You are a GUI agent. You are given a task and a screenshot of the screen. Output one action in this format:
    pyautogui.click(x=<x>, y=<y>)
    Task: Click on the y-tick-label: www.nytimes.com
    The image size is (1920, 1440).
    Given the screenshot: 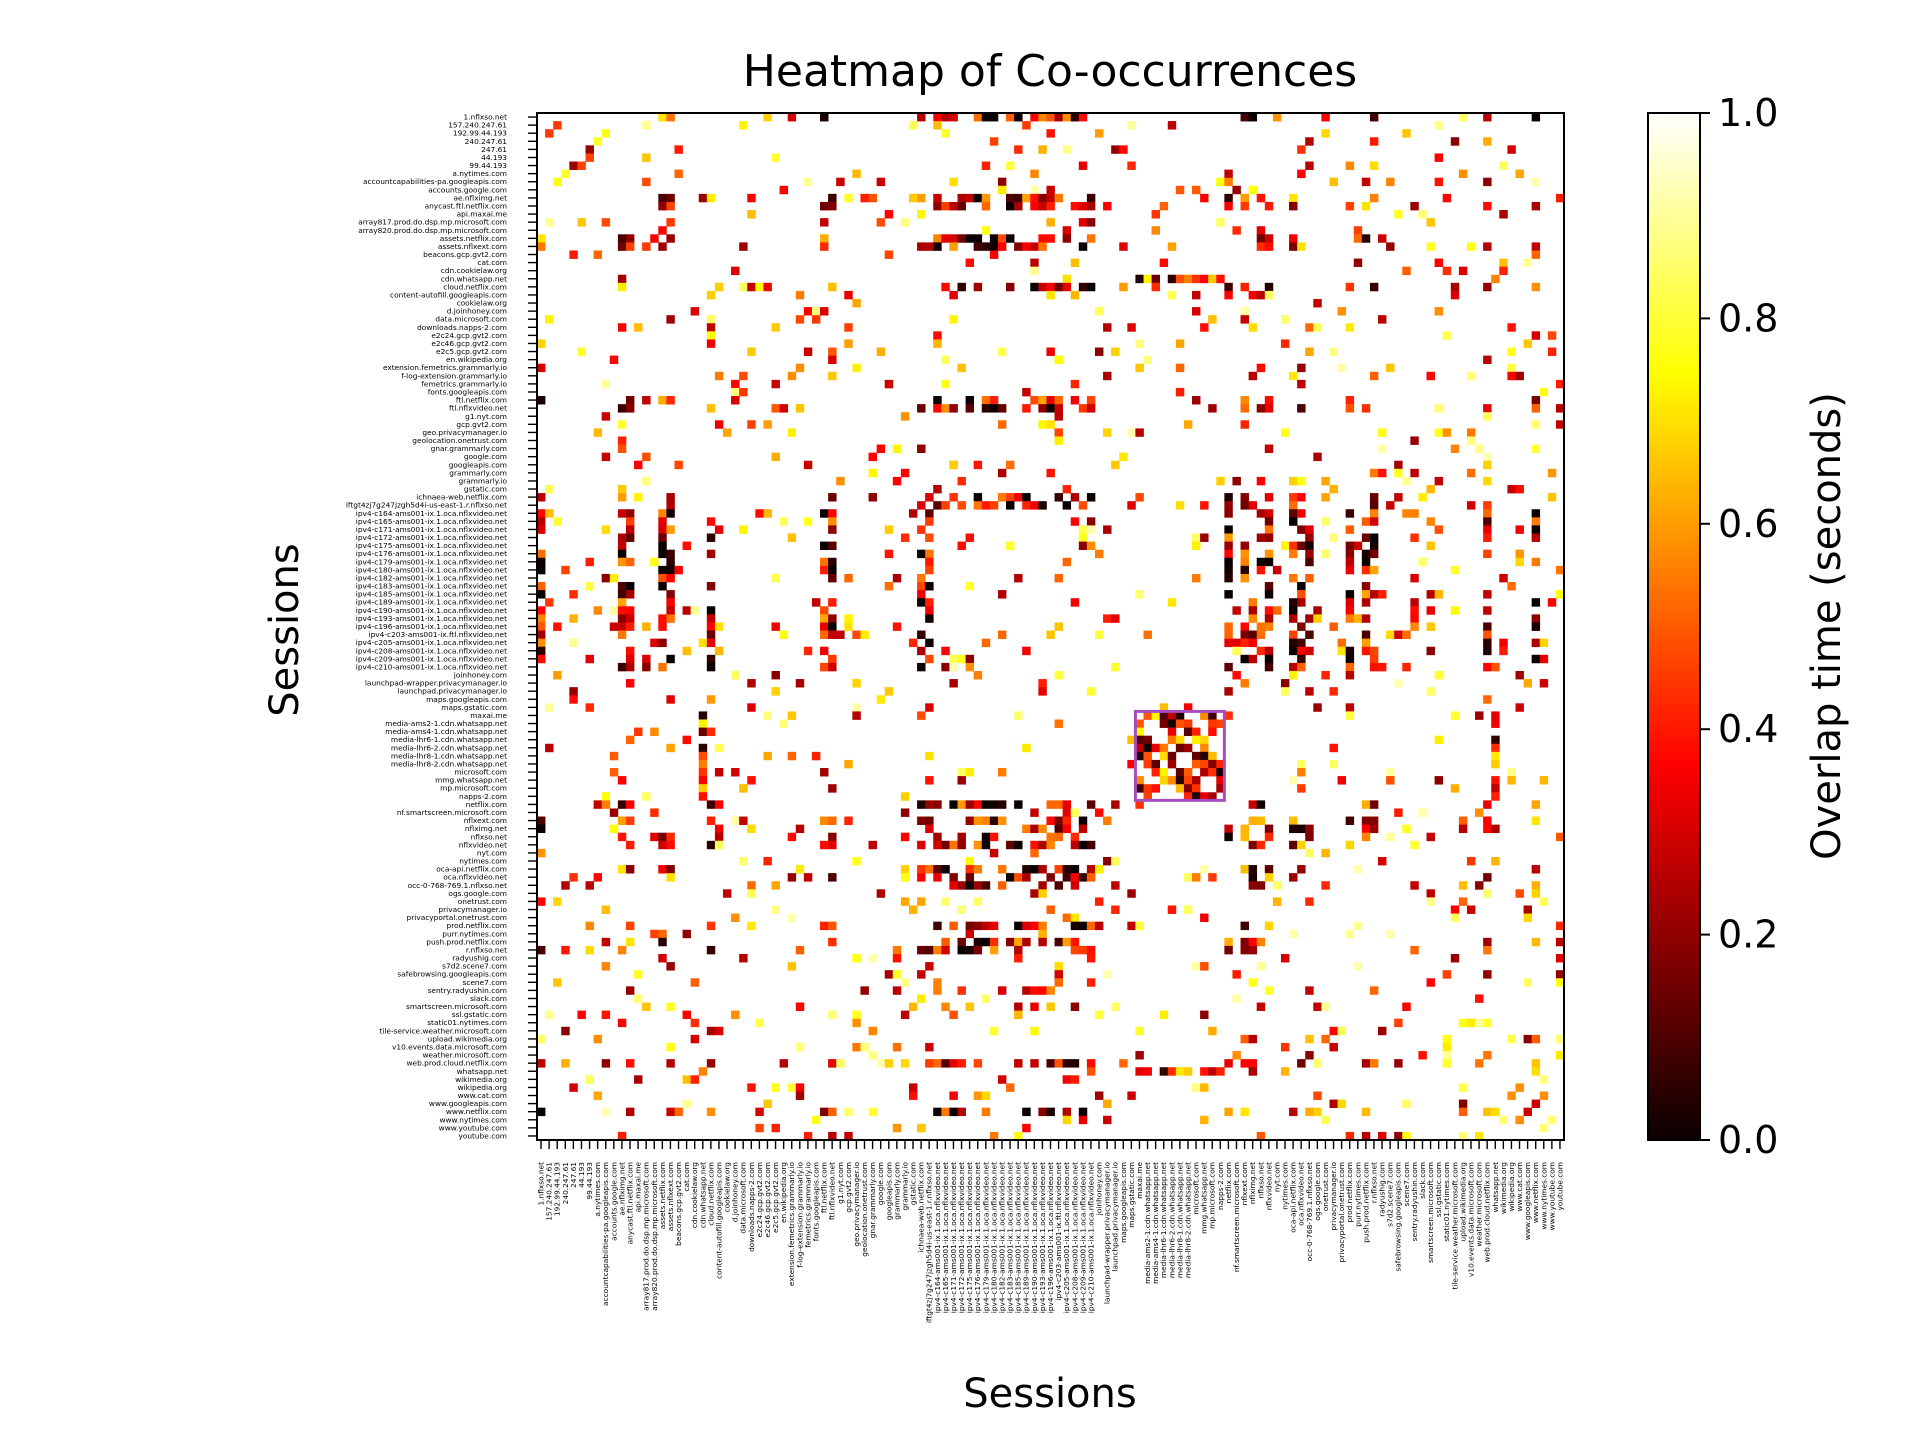 What is the action you would take?
    pyautogui.click(x=473, y=1119)
    